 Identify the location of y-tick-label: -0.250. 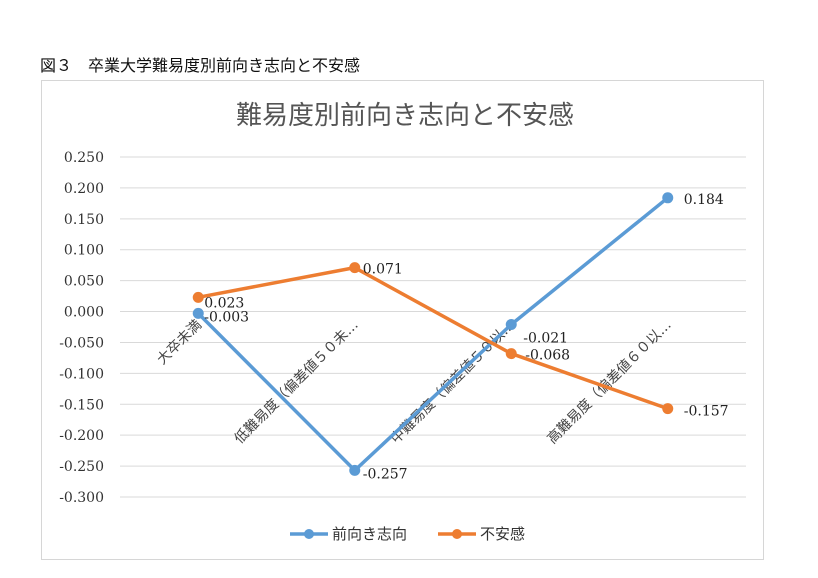
(81, 467).